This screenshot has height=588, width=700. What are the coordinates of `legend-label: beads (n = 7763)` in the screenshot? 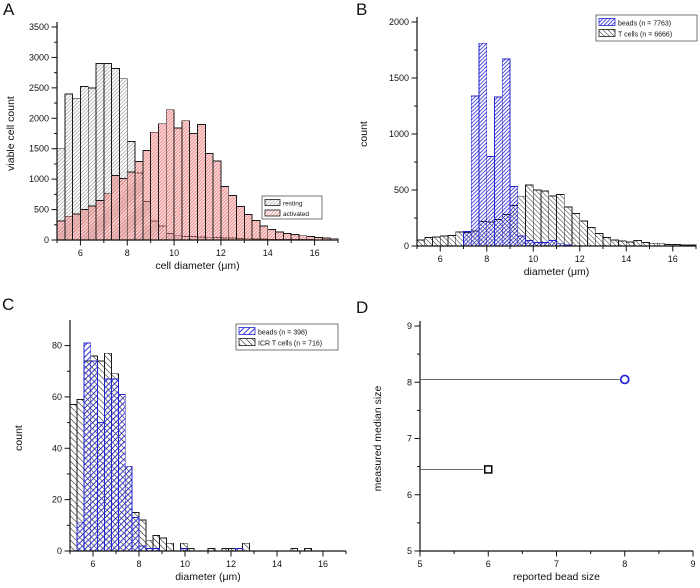 It's located at (644, 24).